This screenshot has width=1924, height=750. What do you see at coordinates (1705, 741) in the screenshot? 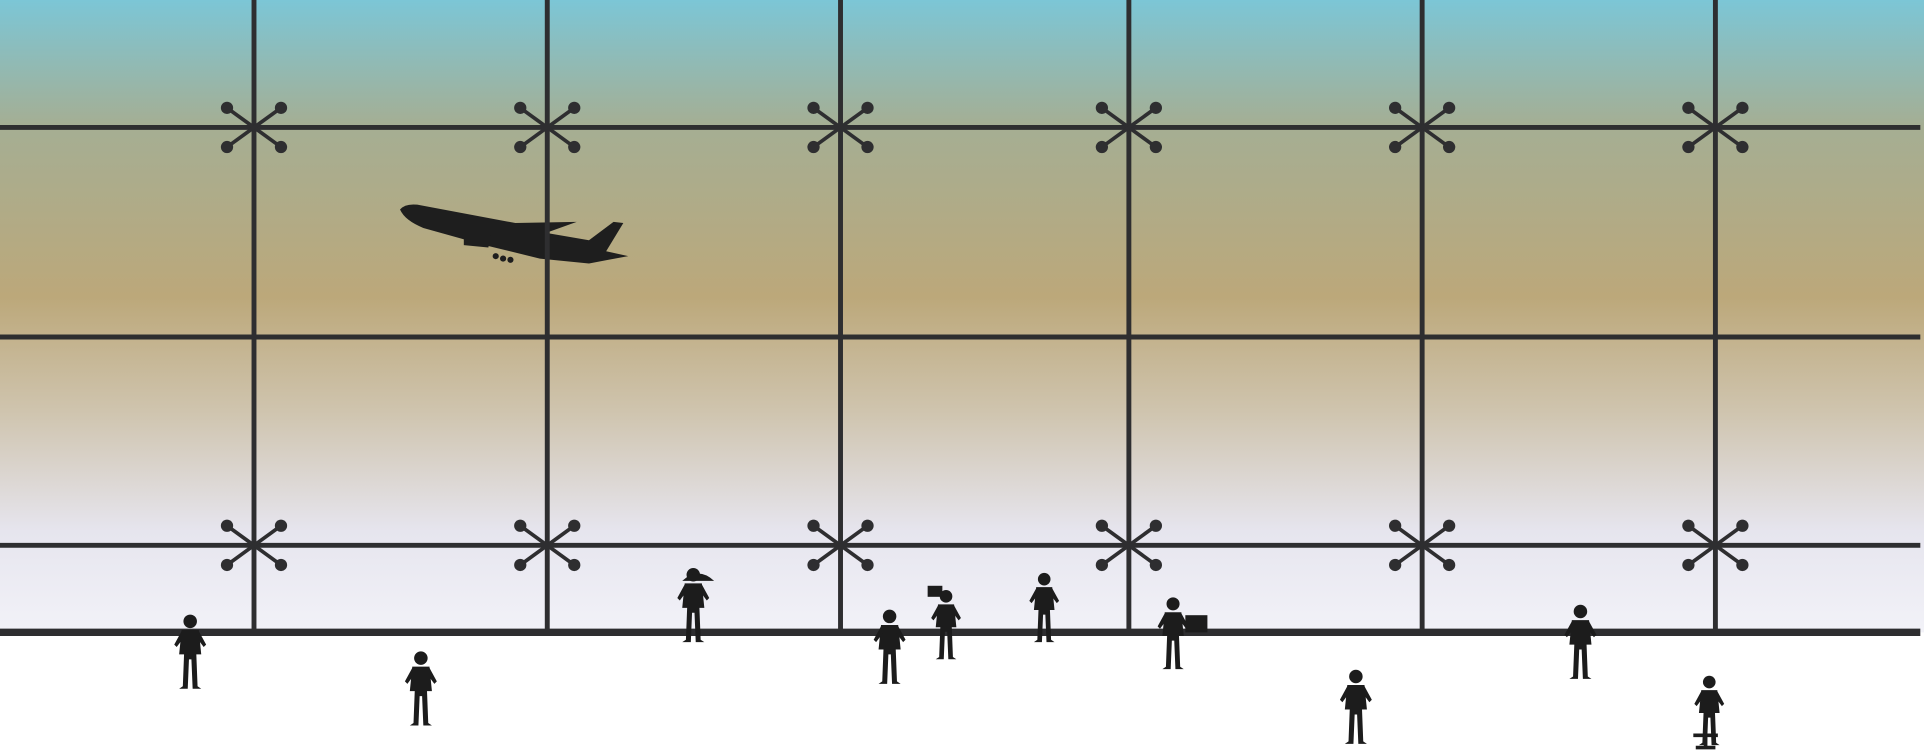
I see `office-chair` at bounding box center [1705, 741].